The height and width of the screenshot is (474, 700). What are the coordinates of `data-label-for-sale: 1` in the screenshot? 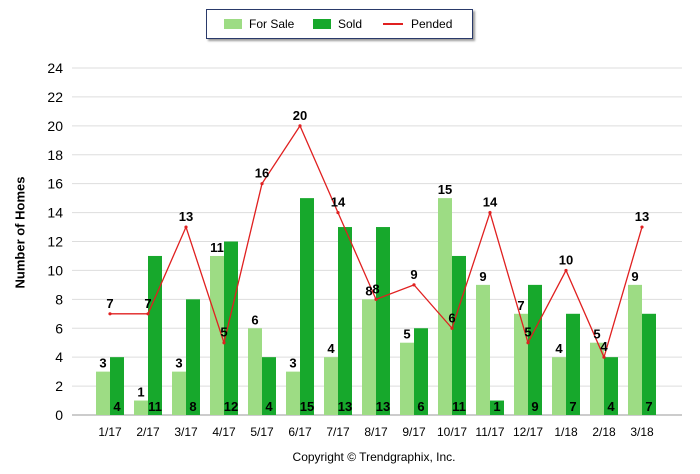 It's located at (140, 392).